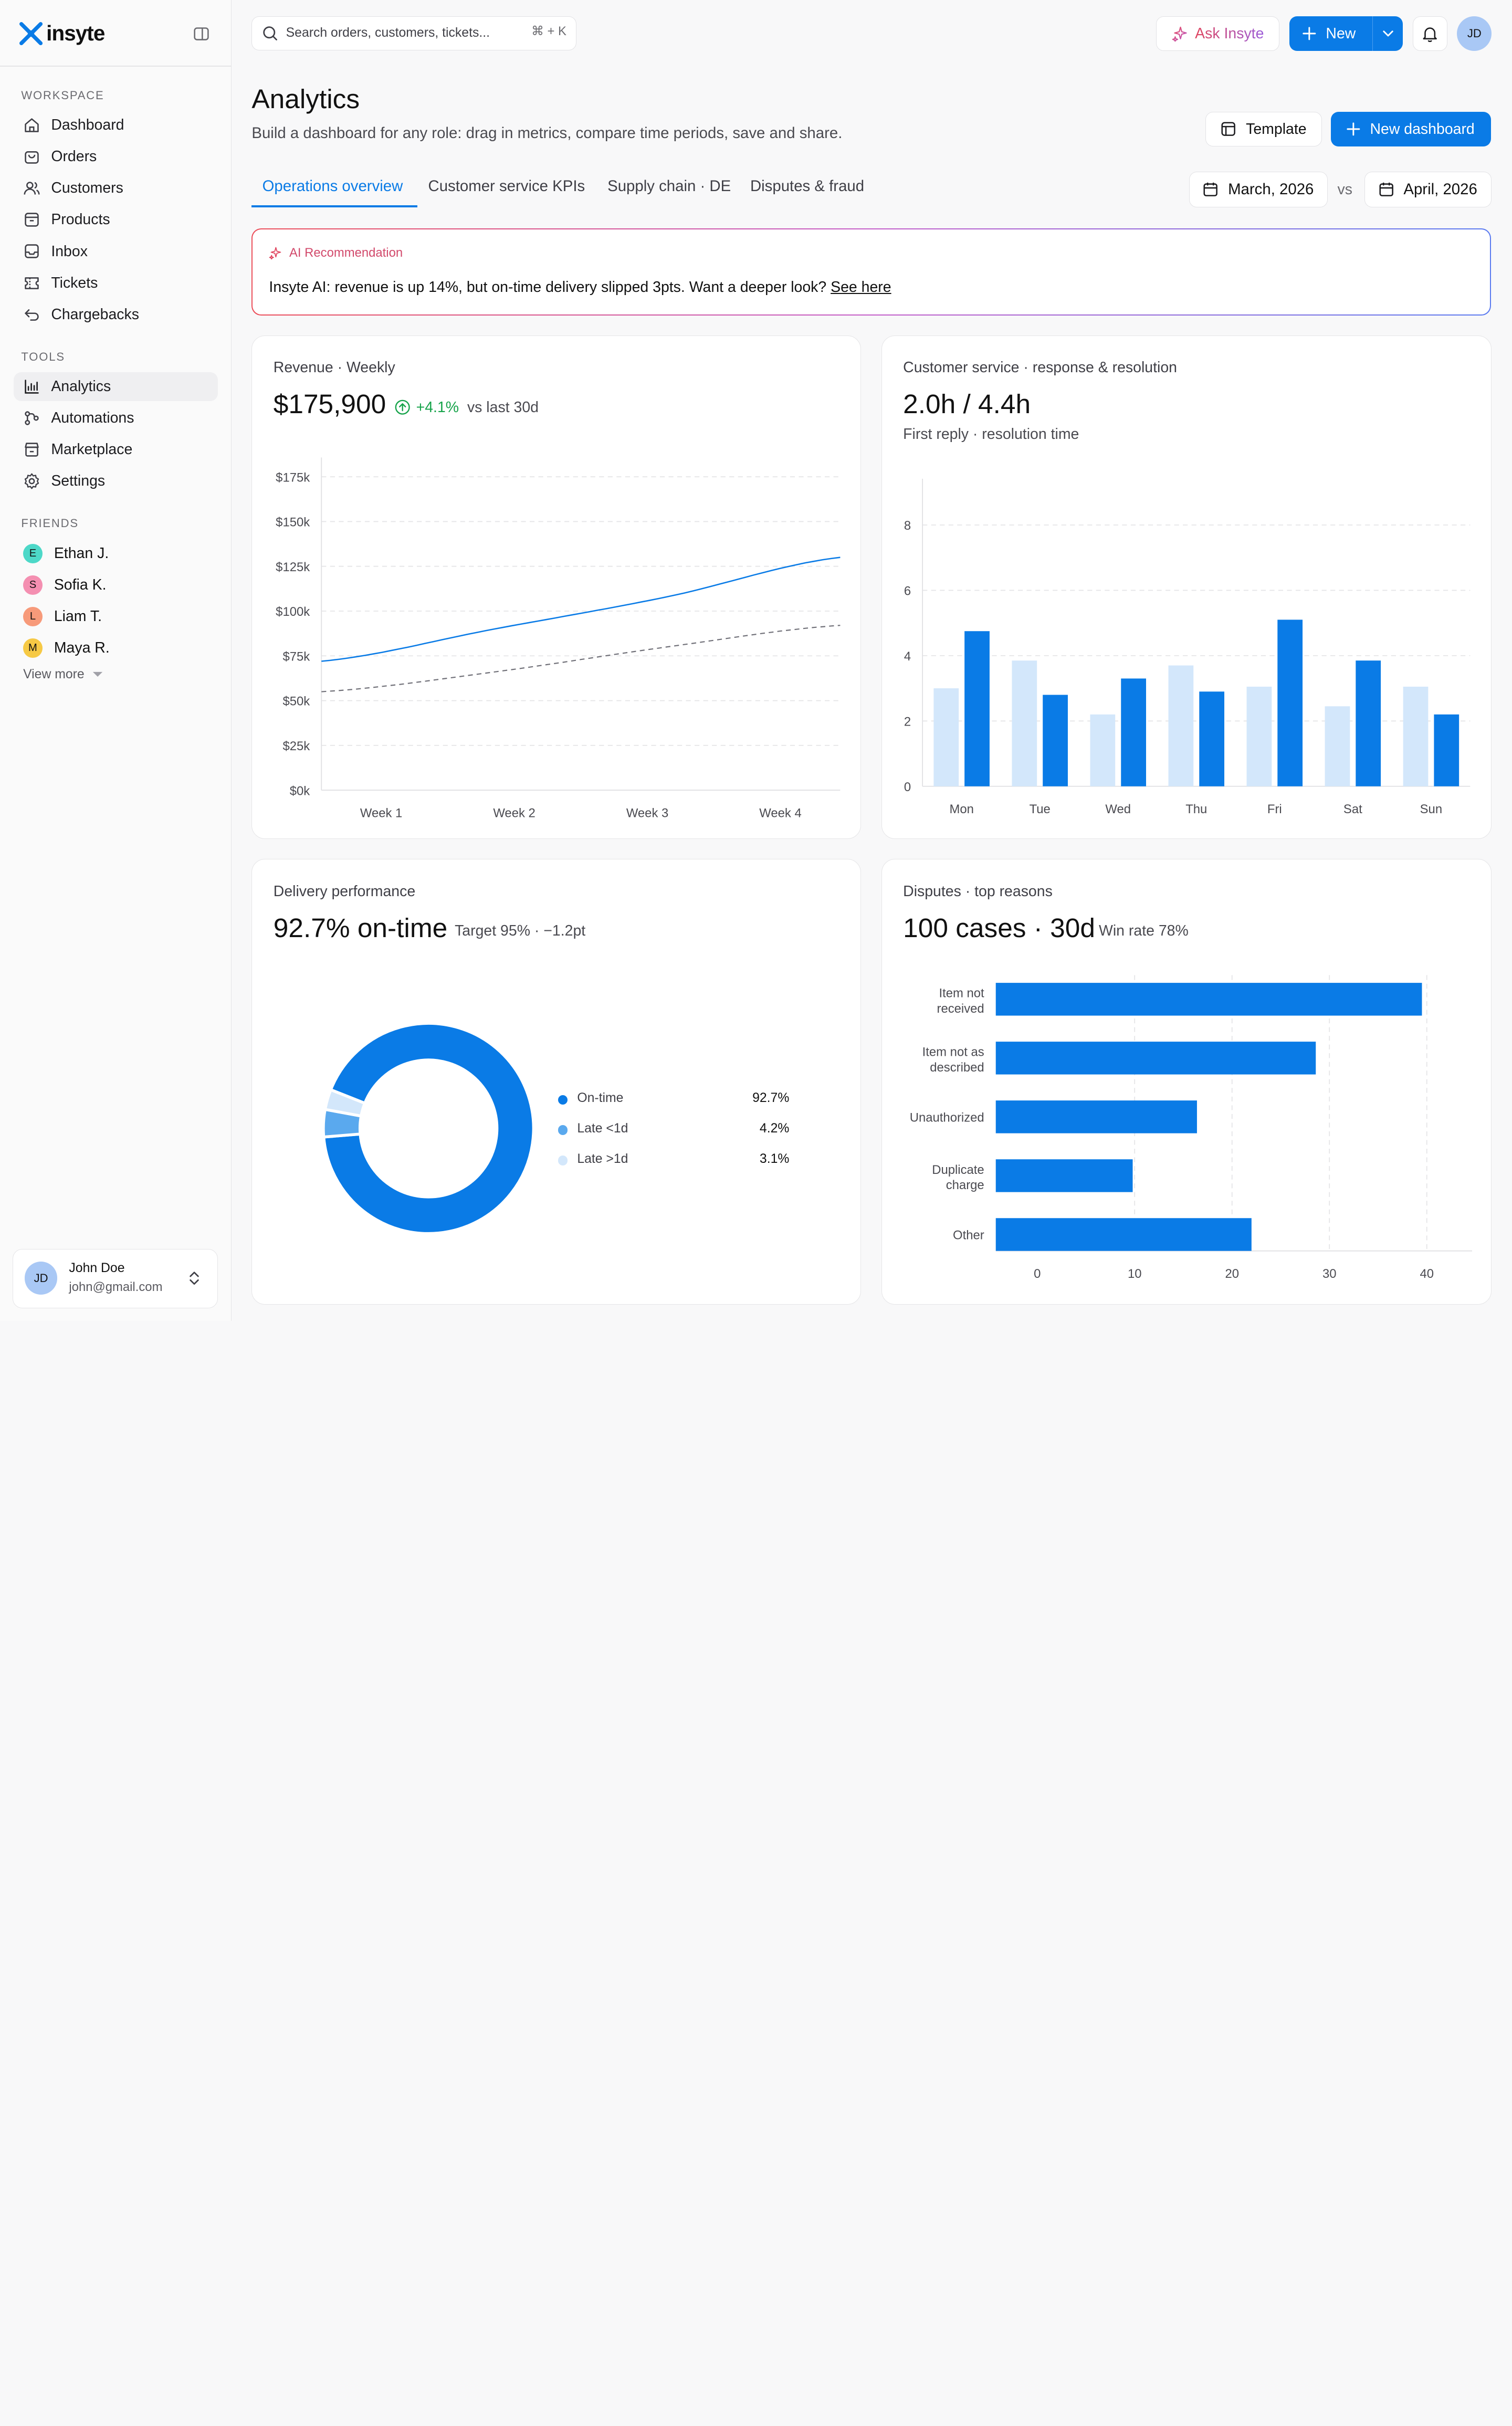 The image size is (1512, 2426). Describe the element at coordinates (1428, 189) in the screenshot. I see `date-to-picker: April, 2026` at that location.